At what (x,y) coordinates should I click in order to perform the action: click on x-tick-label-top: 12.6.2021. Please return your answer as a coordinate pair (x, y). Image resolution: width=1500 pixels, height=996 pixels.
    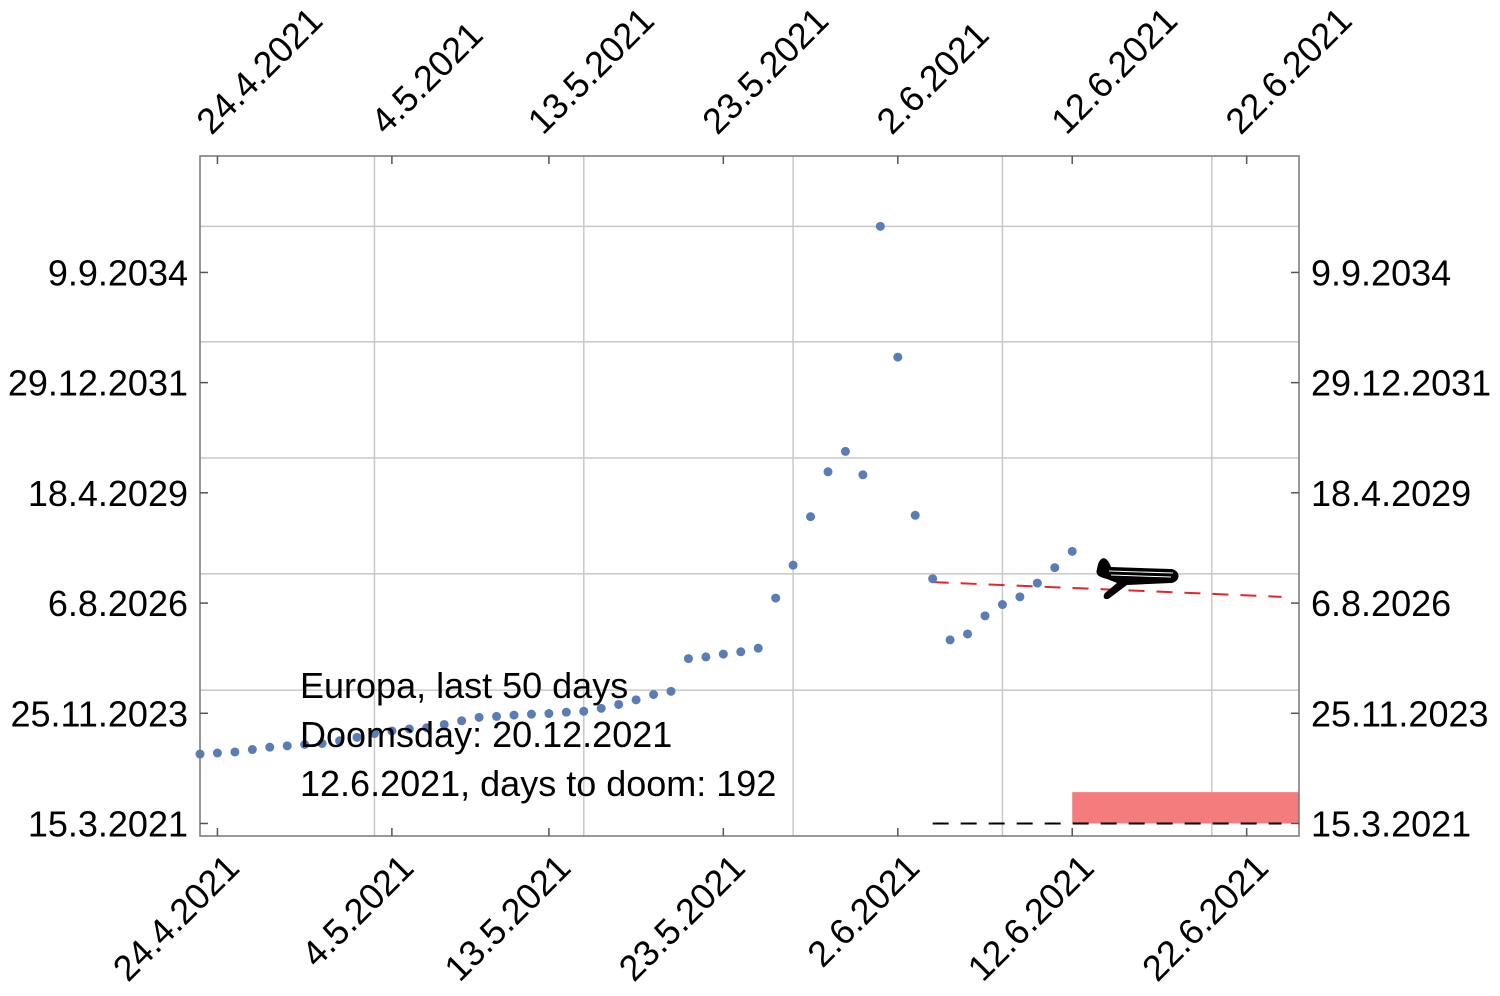
    Looking at the image, I should click on (1114, 71).